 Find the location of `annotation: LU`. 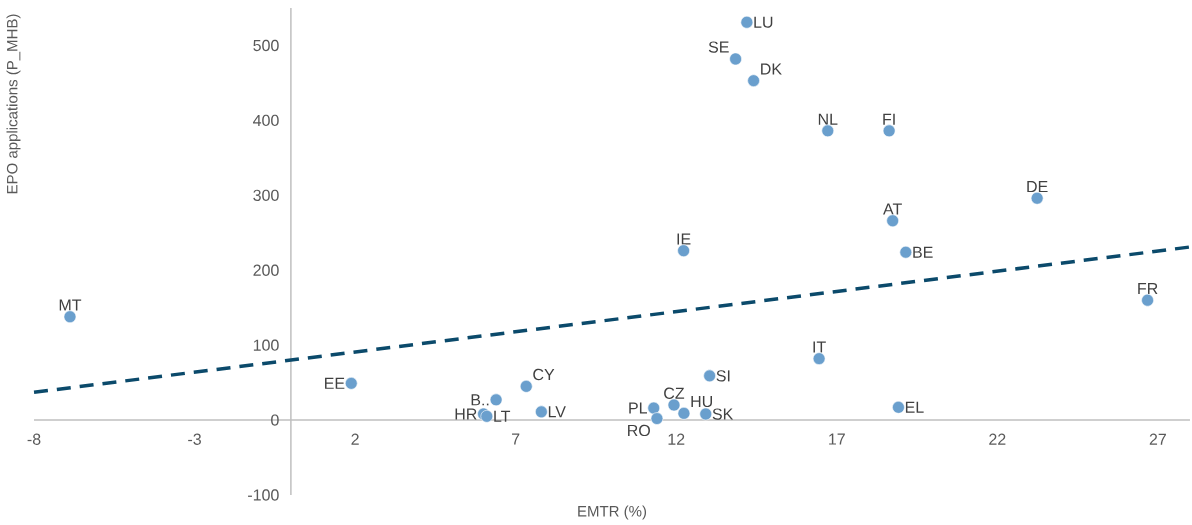

annotation: LU is located at coordinates (763, 22).